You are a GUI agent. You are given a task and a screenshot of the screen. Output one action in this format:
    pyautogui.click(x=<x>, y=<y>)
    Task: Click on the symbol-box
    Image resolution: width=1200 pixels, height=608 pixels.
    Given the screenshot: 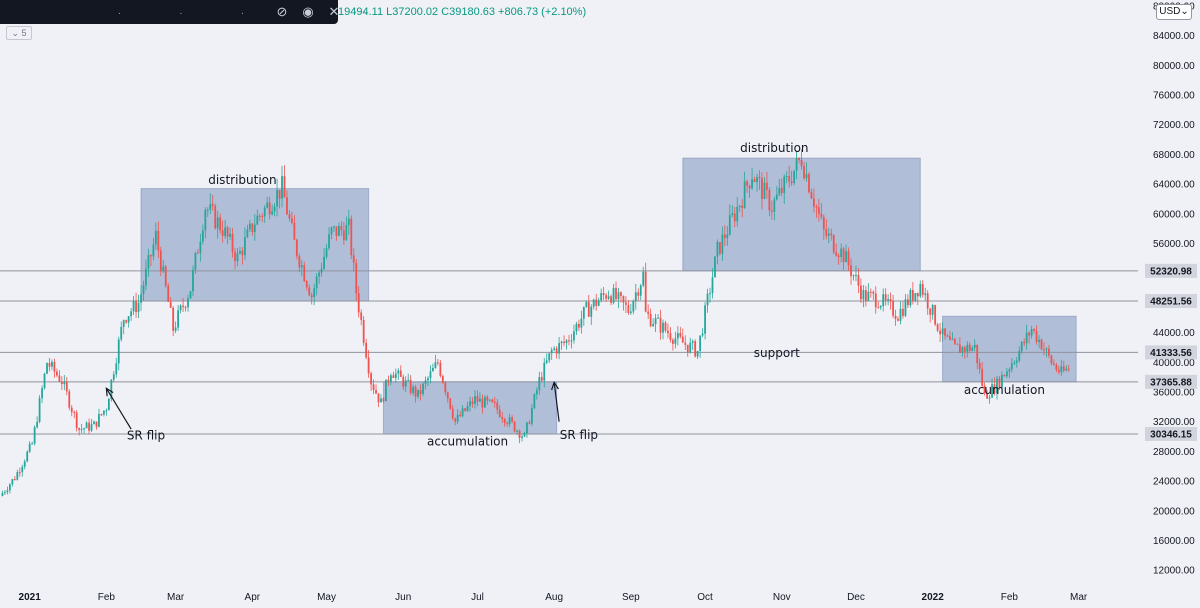 What is the action you would take?
    pyautogui.click(x=169, y=12)
    